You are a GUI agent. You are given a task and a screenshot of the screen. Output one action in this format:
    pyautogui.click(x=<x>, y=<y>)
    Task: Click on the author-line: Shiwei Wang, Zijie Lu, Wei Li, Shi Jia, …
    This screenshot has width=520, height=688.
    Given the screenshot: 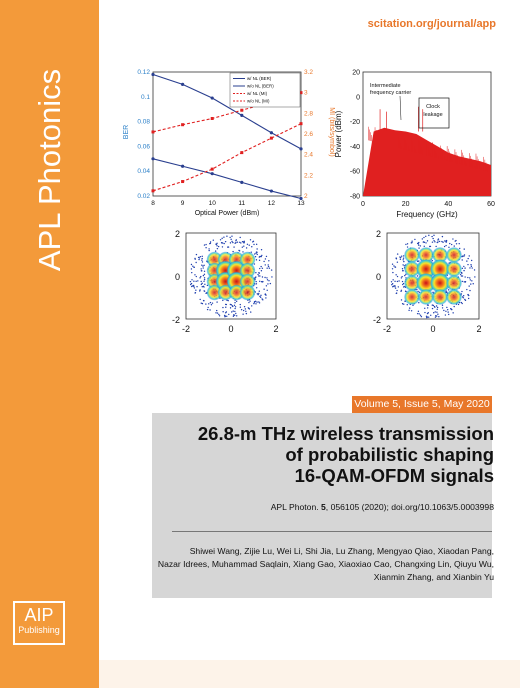 What is the action you would take?
    pyautogui.click(x=341, y=551)
    